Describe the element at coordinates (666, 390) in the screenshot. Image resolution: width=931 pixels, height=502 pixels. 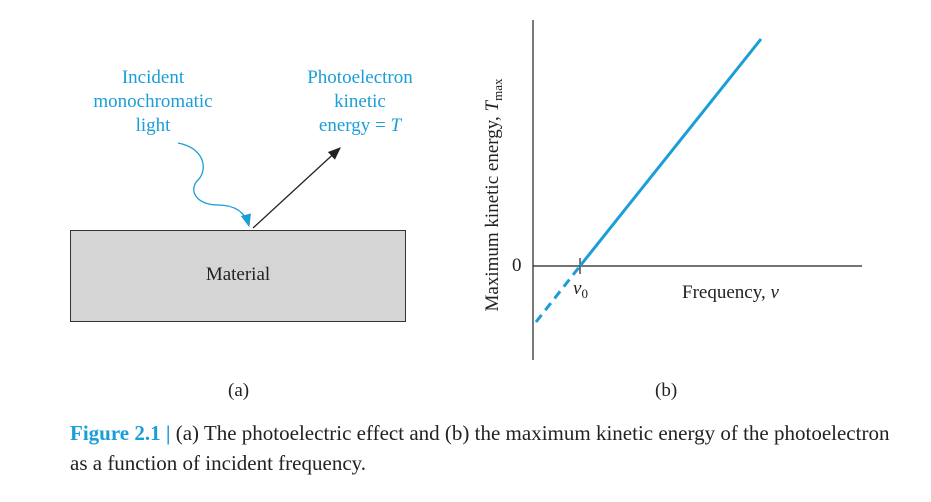
I see `panel-b-tag: (b)` at that location.